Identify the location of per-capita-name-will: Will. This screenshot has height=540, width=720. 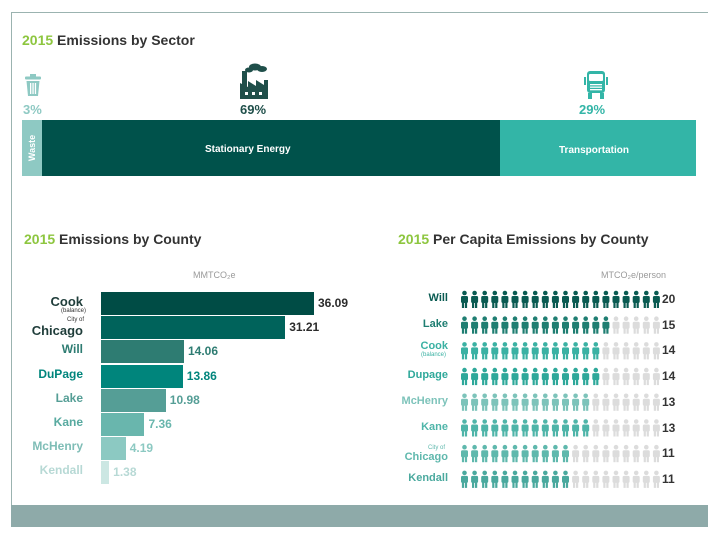
(438, 298).